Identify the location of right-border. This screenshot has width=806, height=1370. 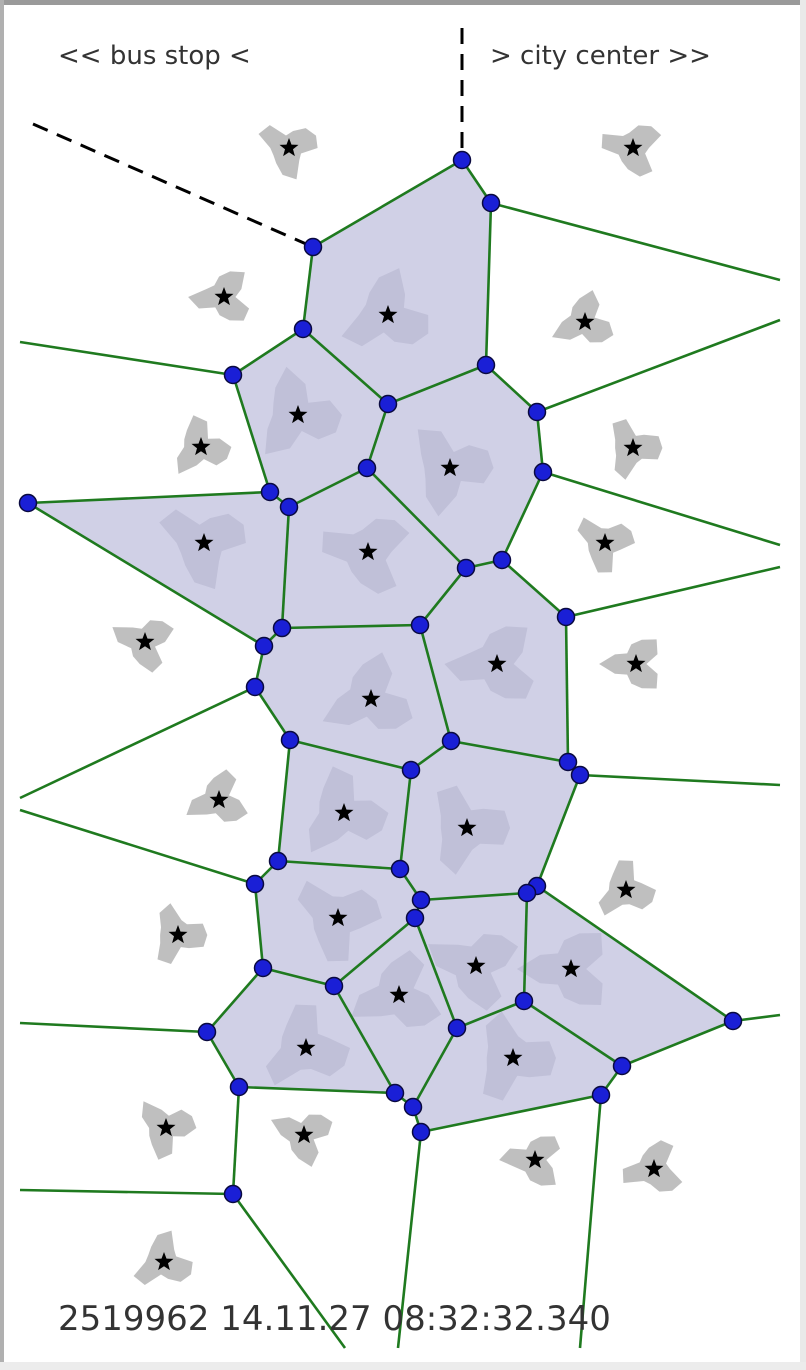
(803, 685).